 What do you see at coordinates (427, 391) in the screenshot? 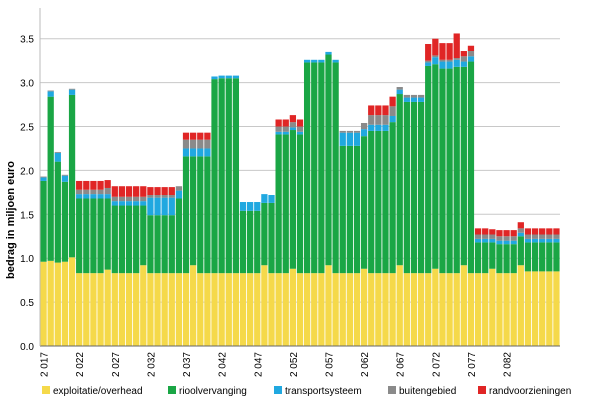
I see `legend-label: buitengebied` at bounding box center [427, 391].